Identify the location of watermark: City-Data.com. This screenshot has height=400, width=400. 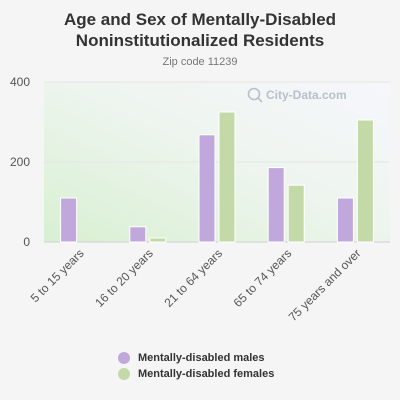
(297, 95).